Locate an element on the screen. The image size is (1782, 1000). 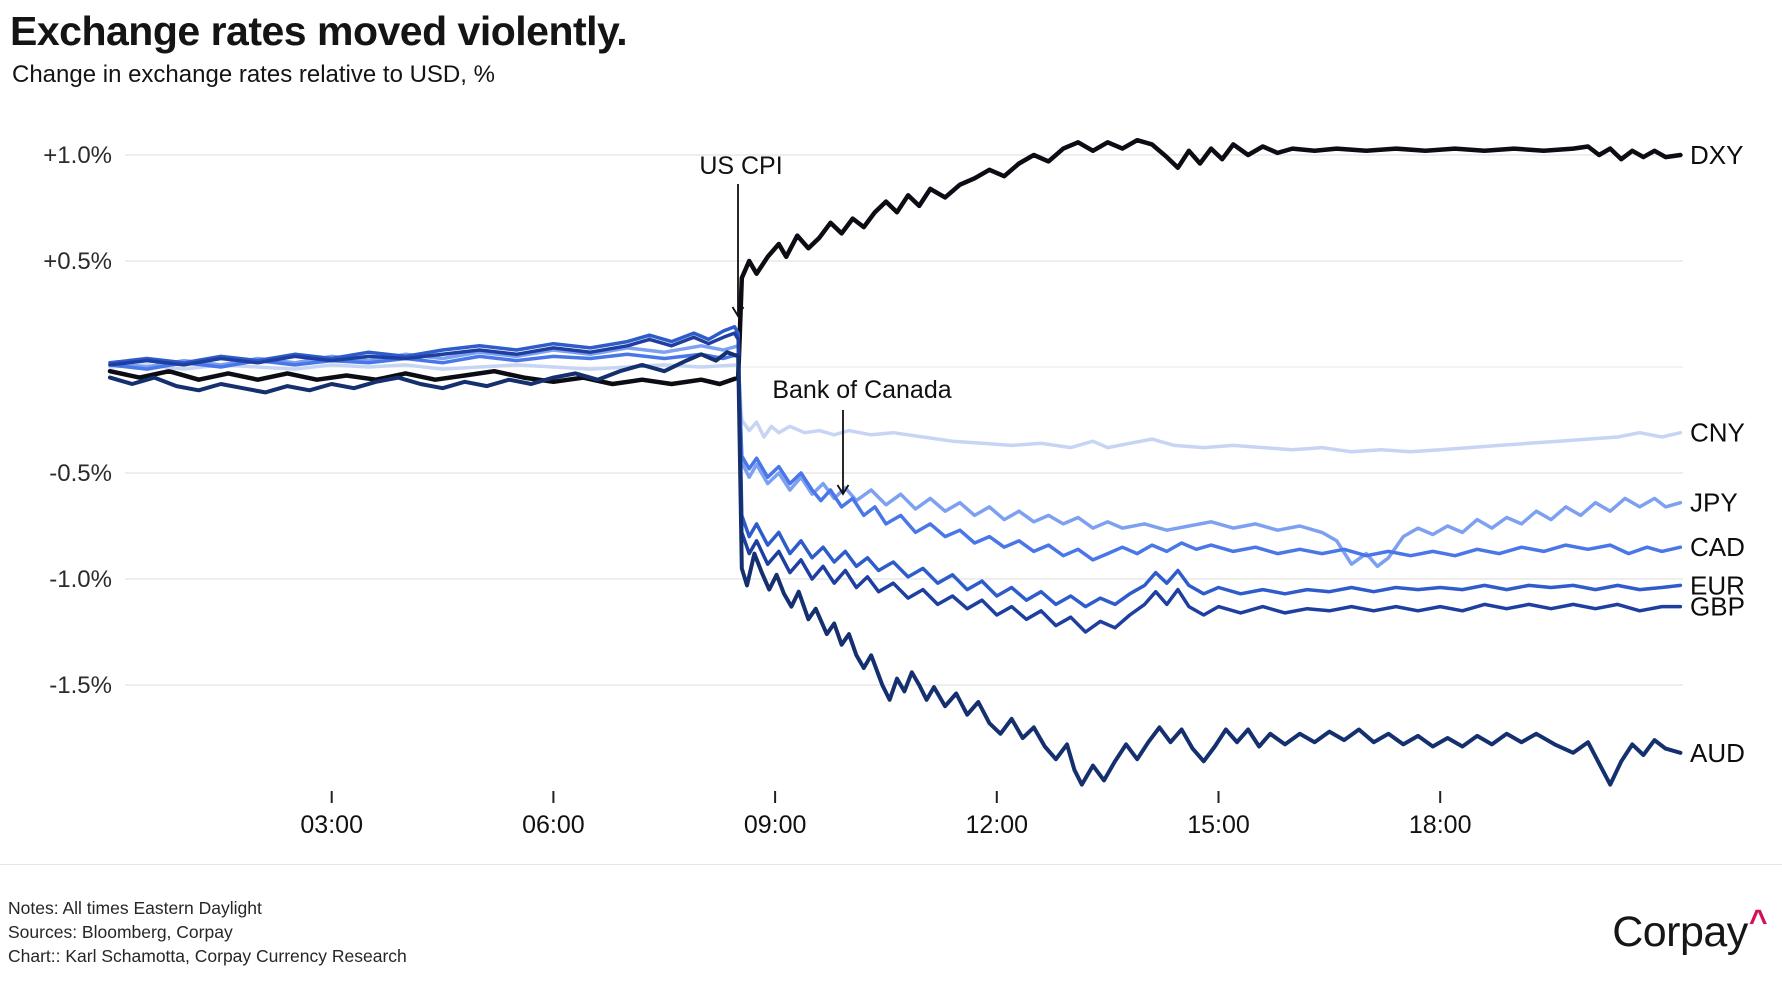
x-axis-label: 18:00 is located at coordinates (1440, 825).